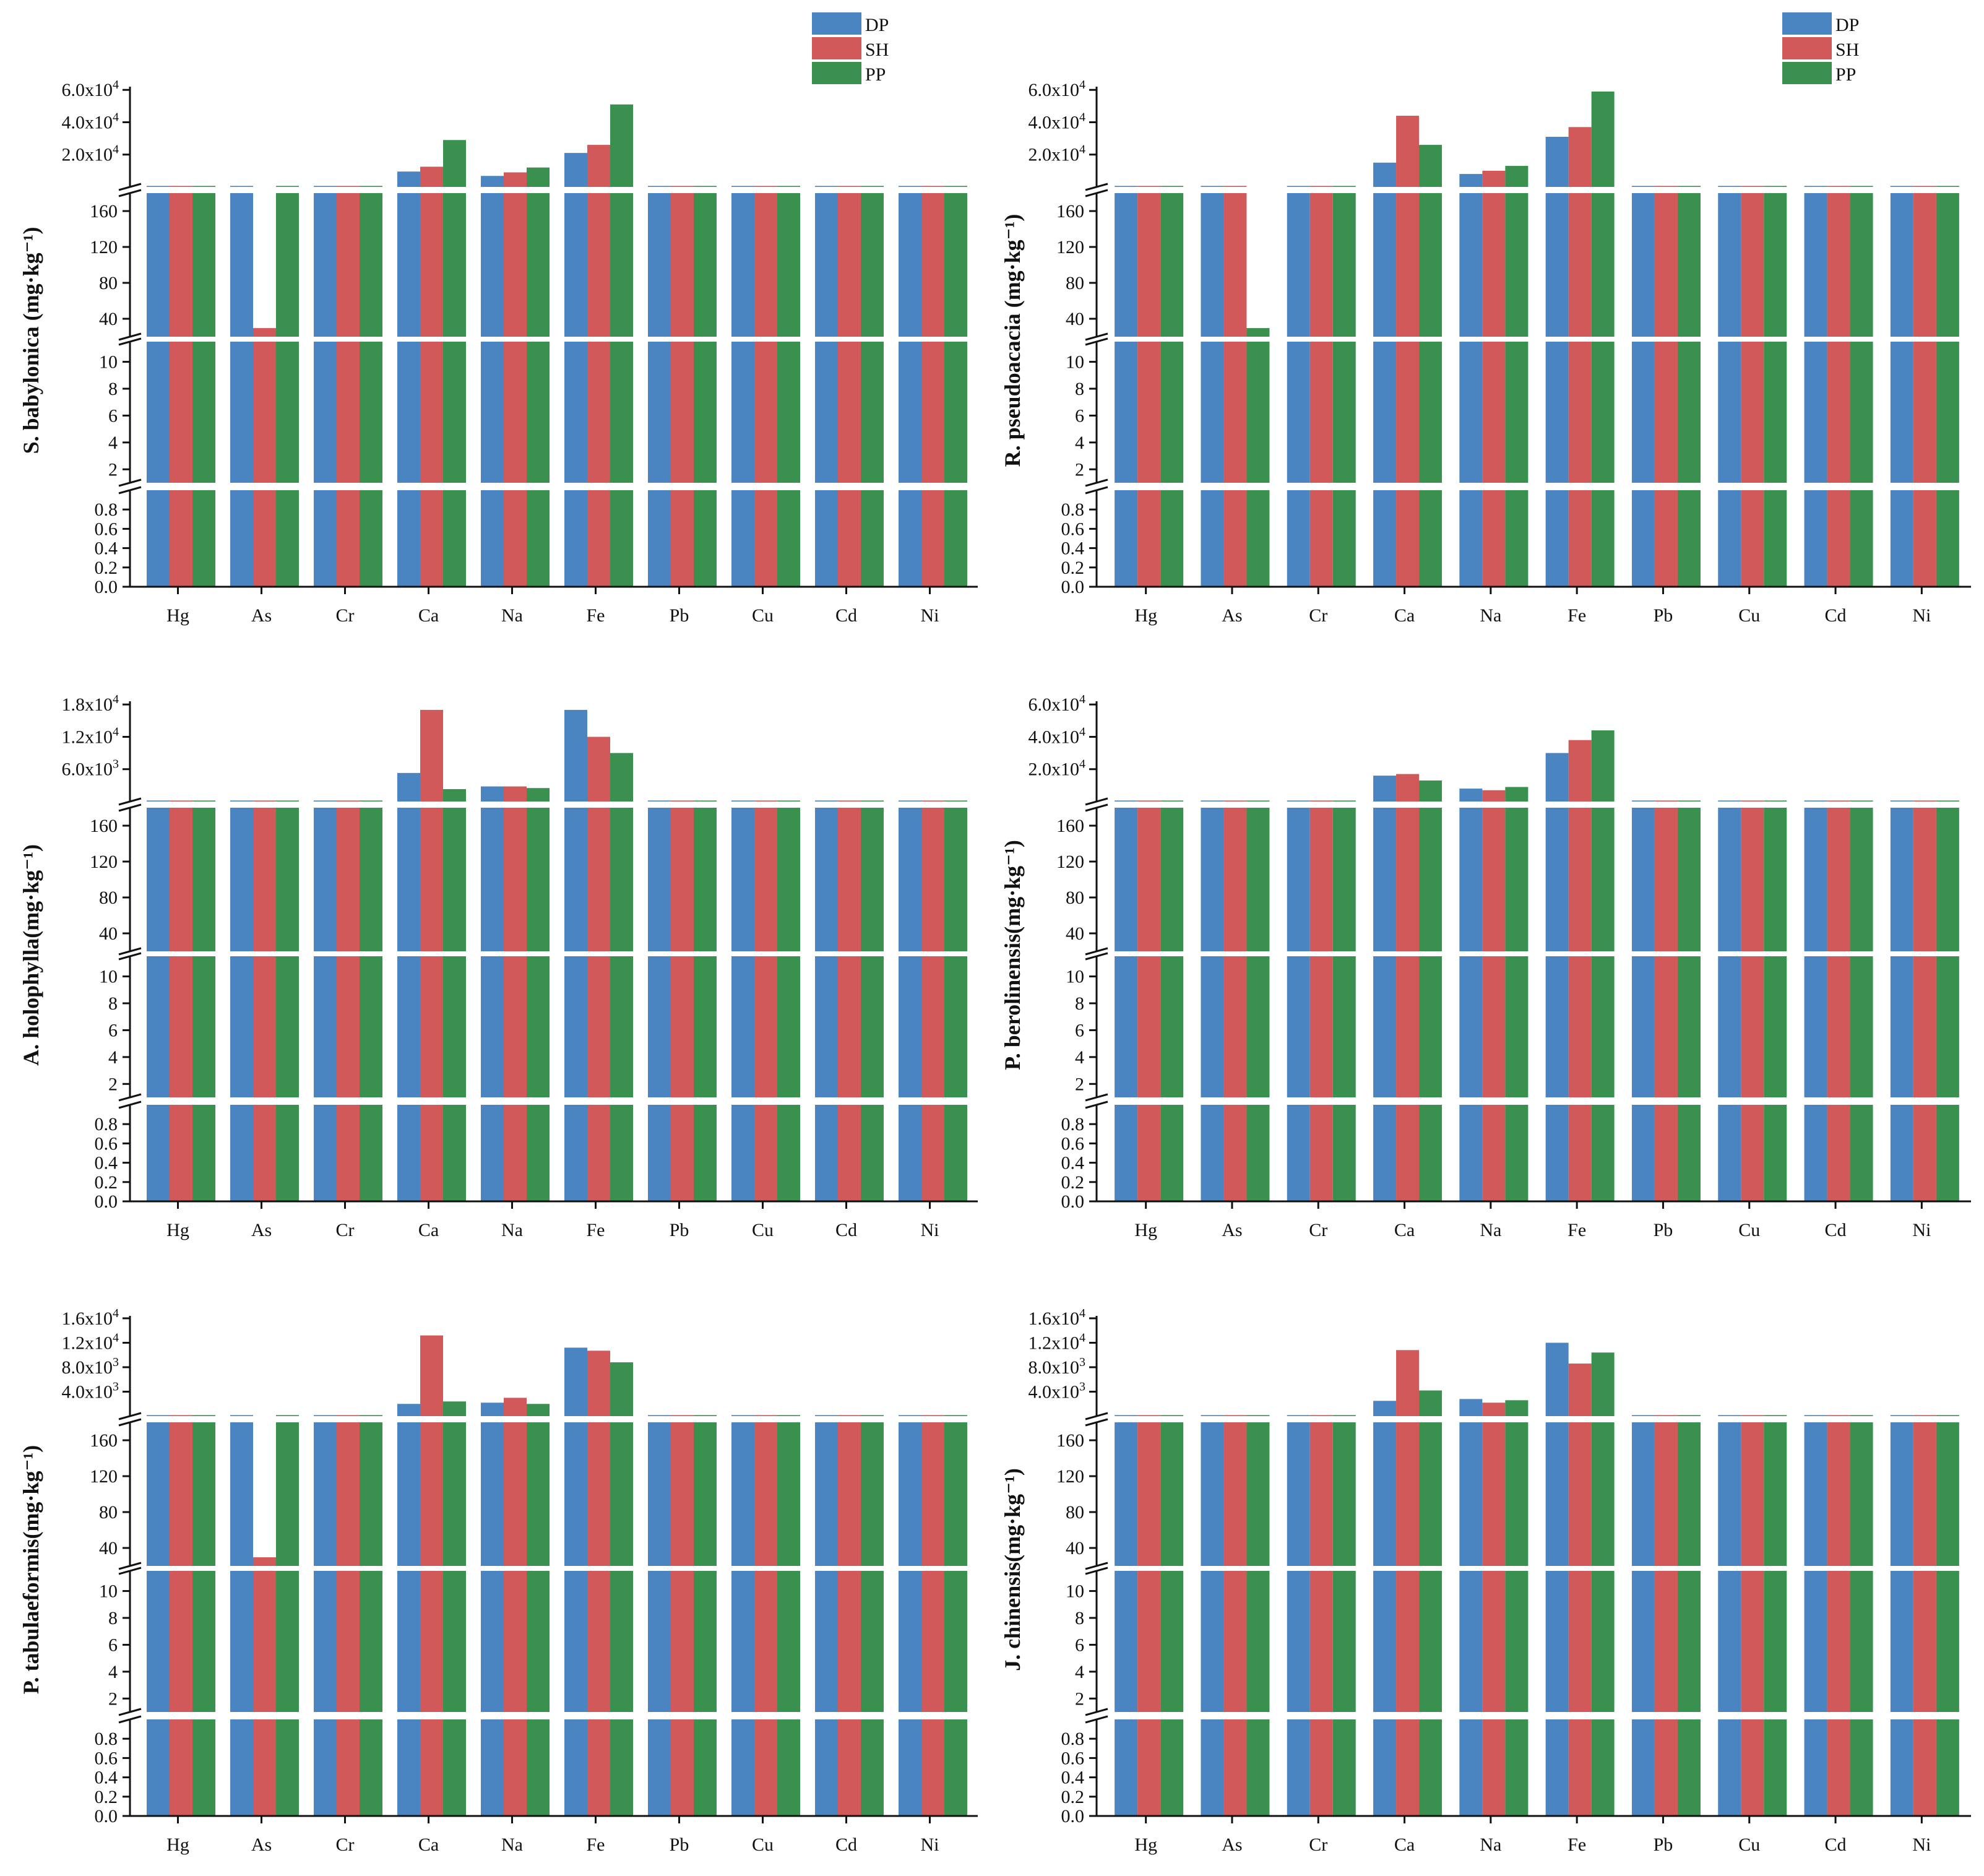  Describe the element at coordinates (1847, 25) in the screenshot. I see `legend-label-dp: DP` at that location.